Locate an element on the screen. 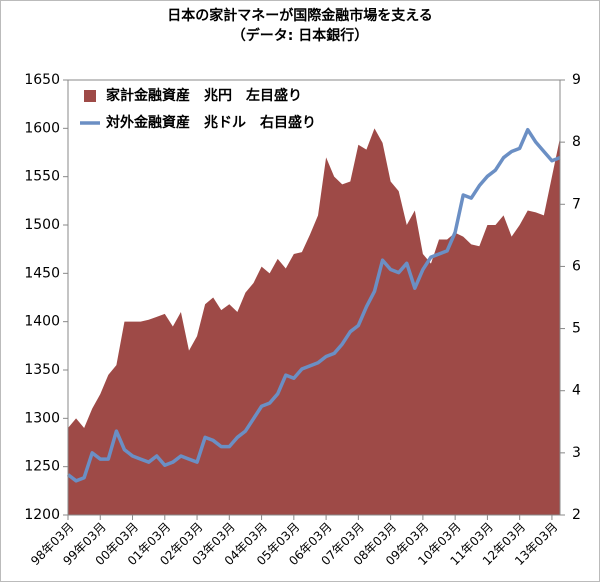  y2-tick-label: 5 is located at coordinates (576, 329).